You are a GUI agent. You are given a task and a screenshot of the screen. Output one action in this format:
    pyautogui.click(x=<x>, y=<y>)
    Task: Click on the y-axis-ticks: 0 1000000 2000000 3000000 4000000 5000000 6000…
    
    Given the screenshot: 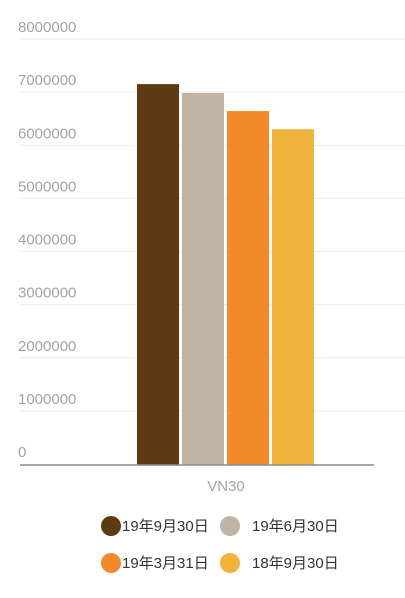 What is the action you would take?
    pyautogui.click(x=47, y=240)
    